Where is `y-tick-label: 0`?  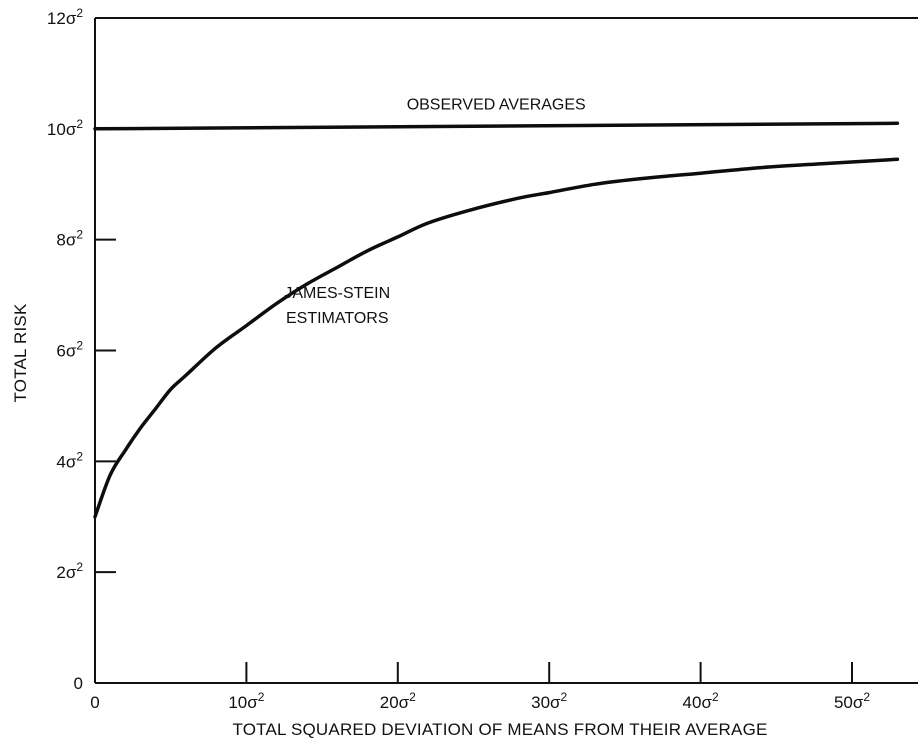
y-tick-label: 0 is located at coordinates (78, 683).